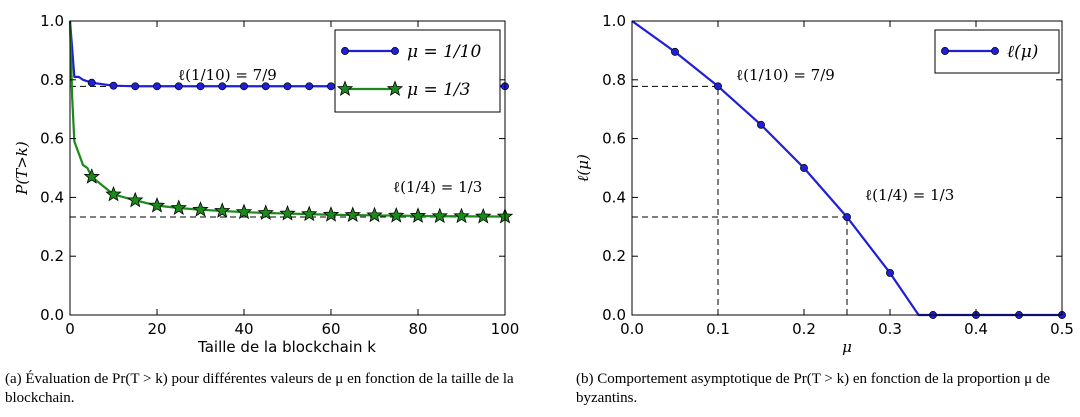  Describe the element at coordinates (227, 75) in the screenshot. I see `annotation-a-0: ℓ(1/10) = 7/9` at that location.